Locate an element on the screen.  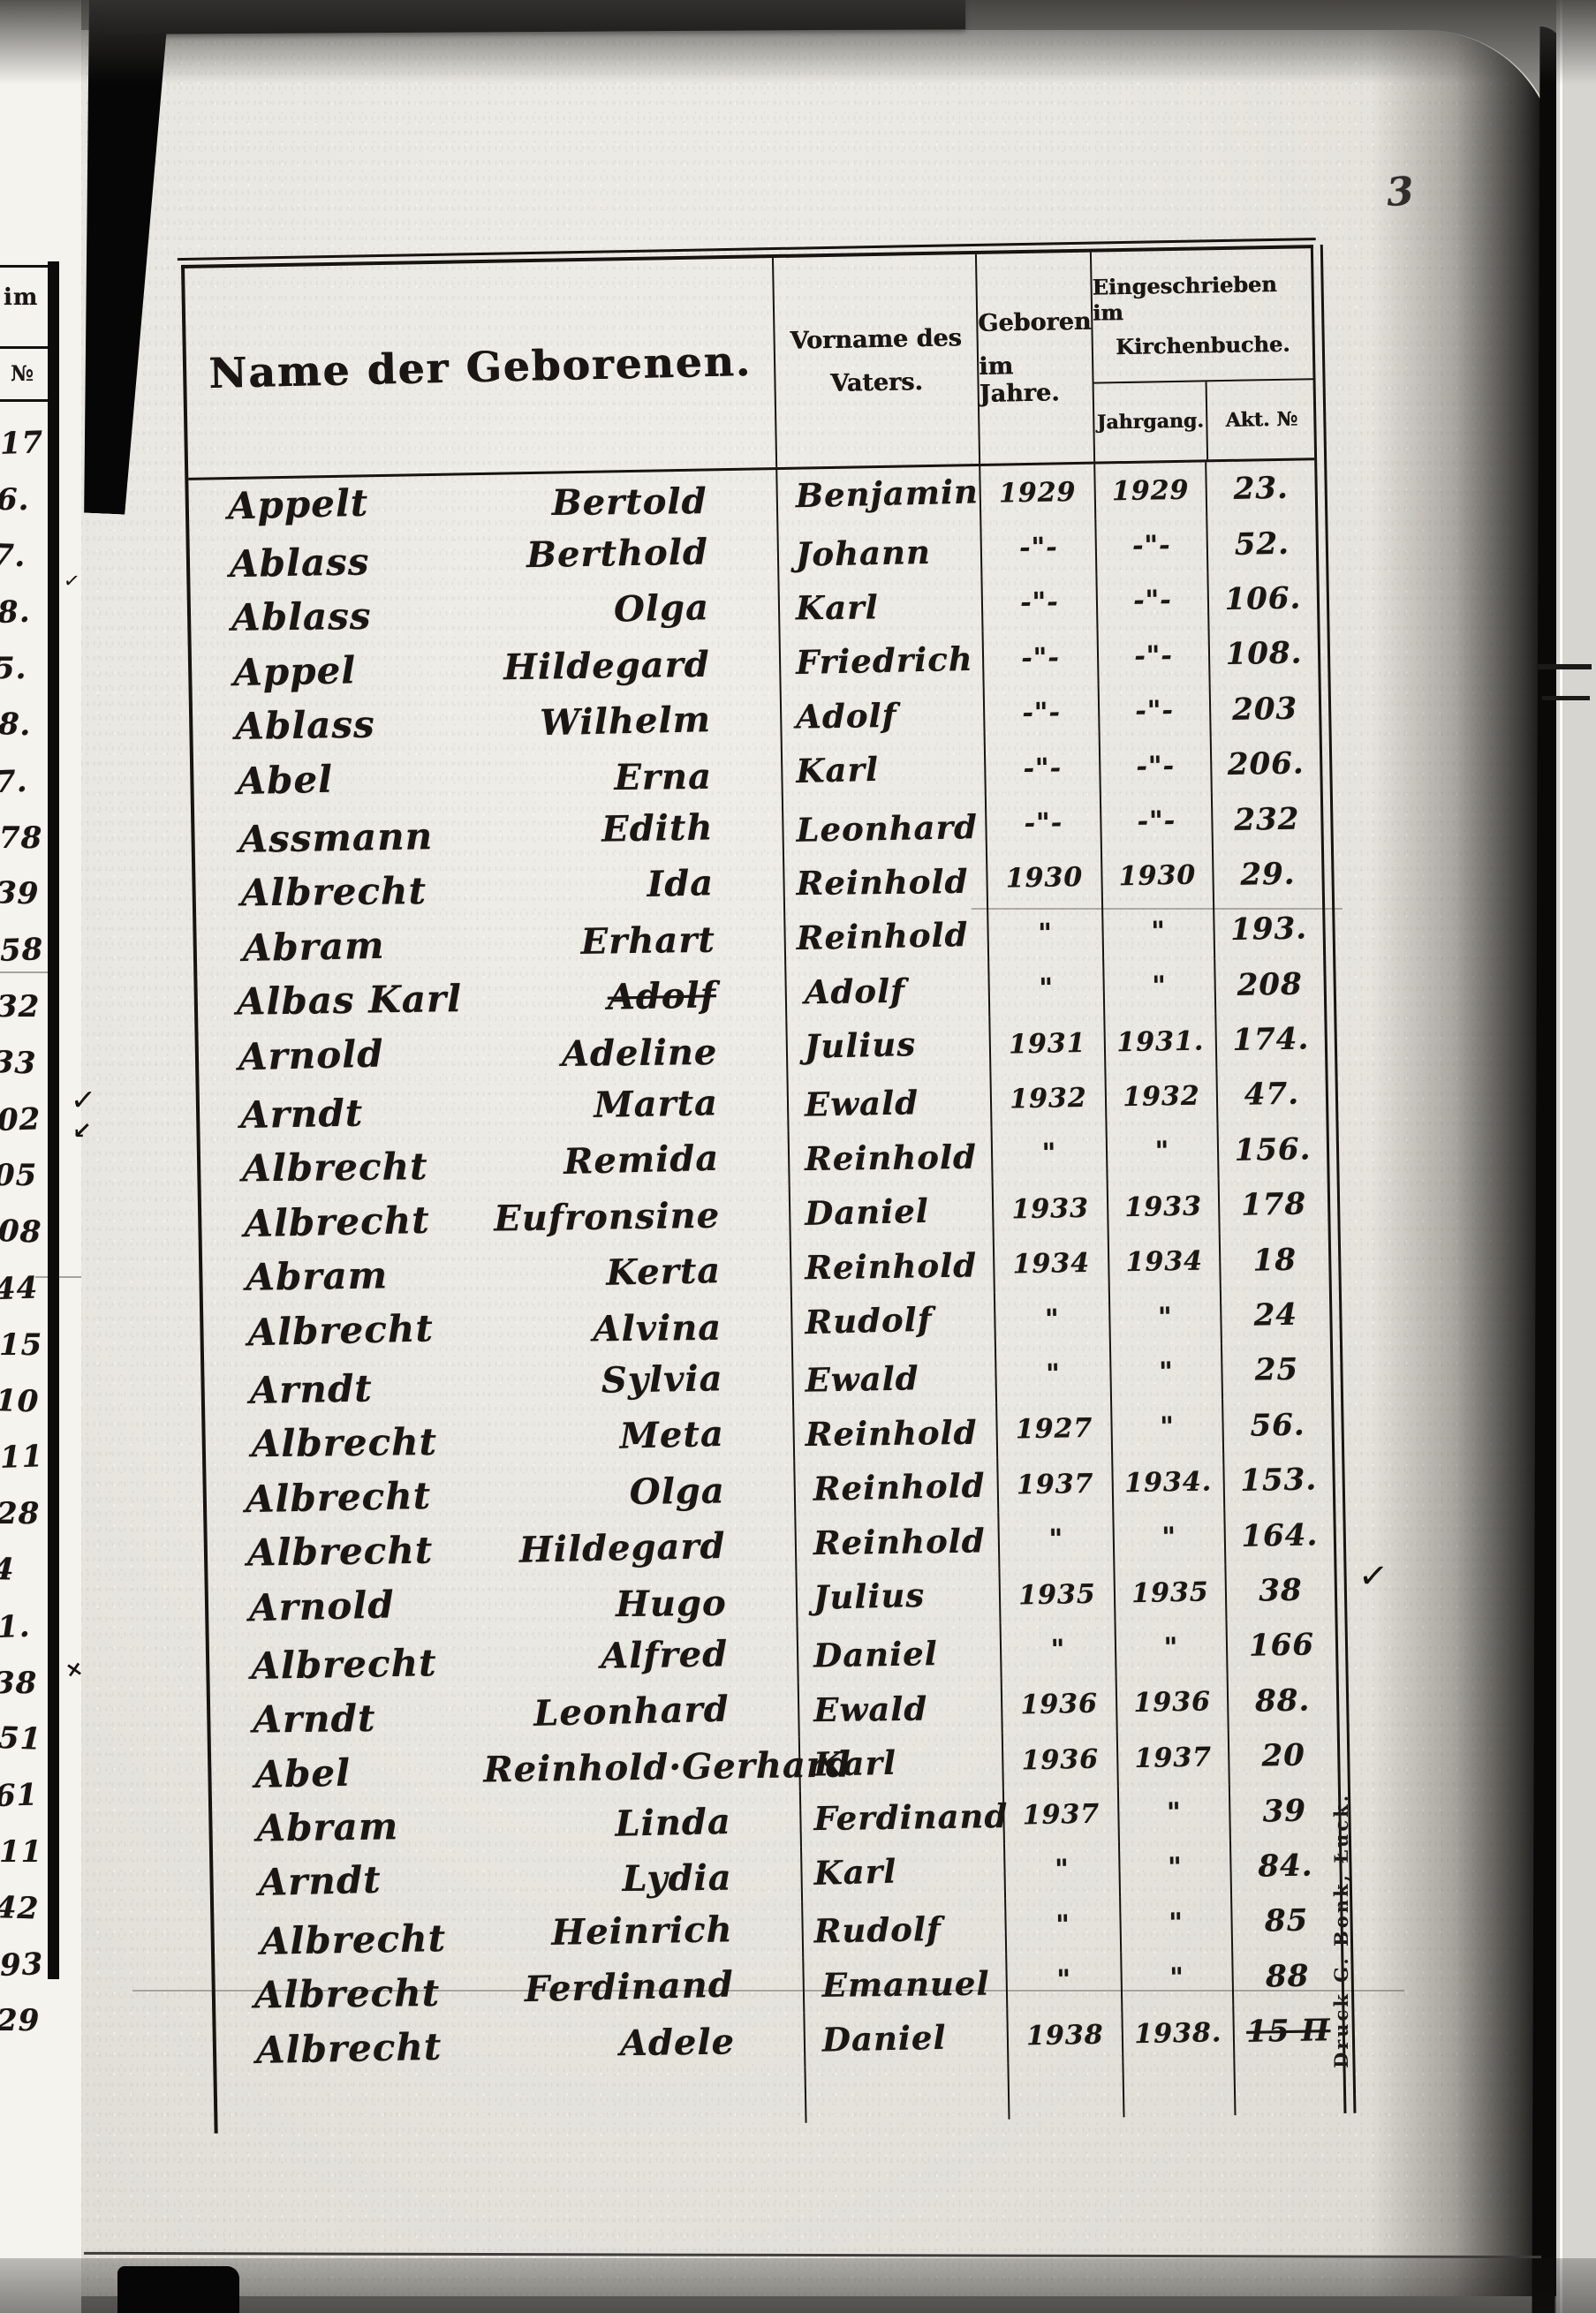
handwritten-text: Johann is located at coordinates (863, 553).